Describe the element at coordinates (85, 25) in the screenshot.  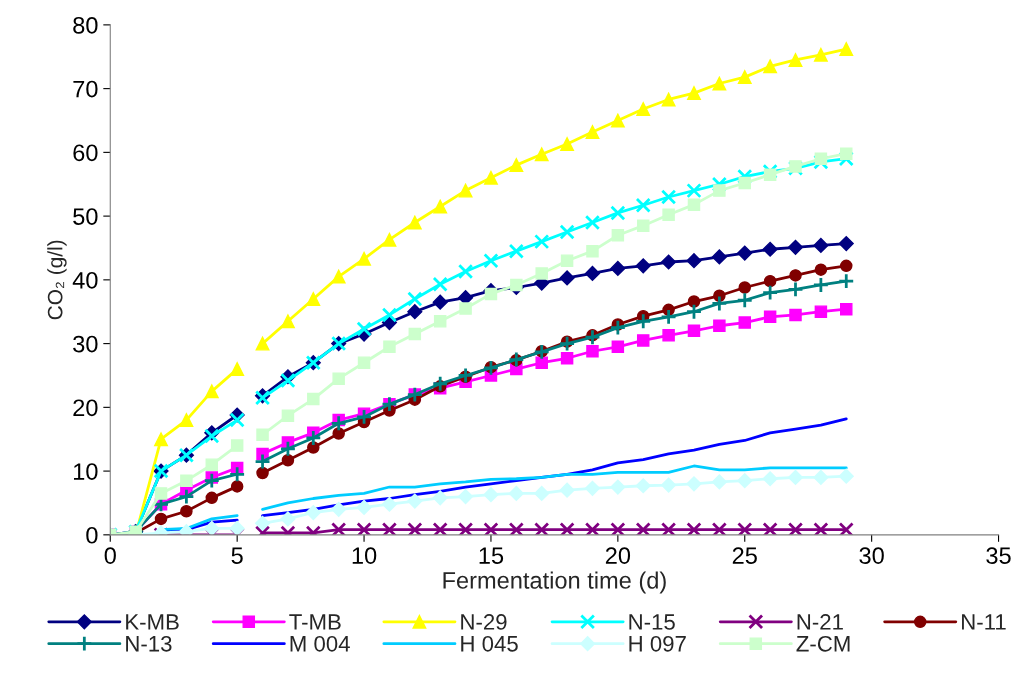
I see `y-tick-label: 80` at that location.